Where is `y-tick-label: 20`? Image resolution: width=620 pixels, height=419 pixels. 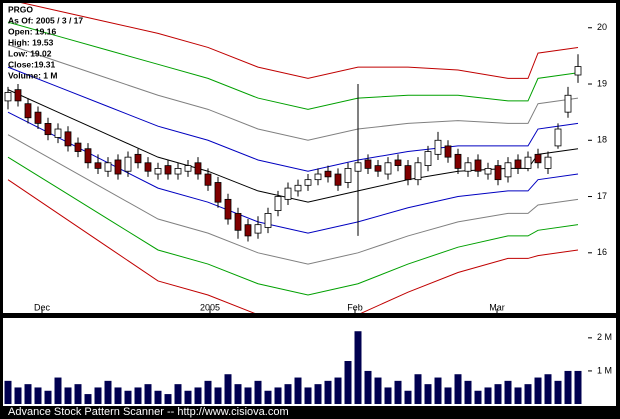 y-tick-label: 20 is located at coordinates (602, 27).